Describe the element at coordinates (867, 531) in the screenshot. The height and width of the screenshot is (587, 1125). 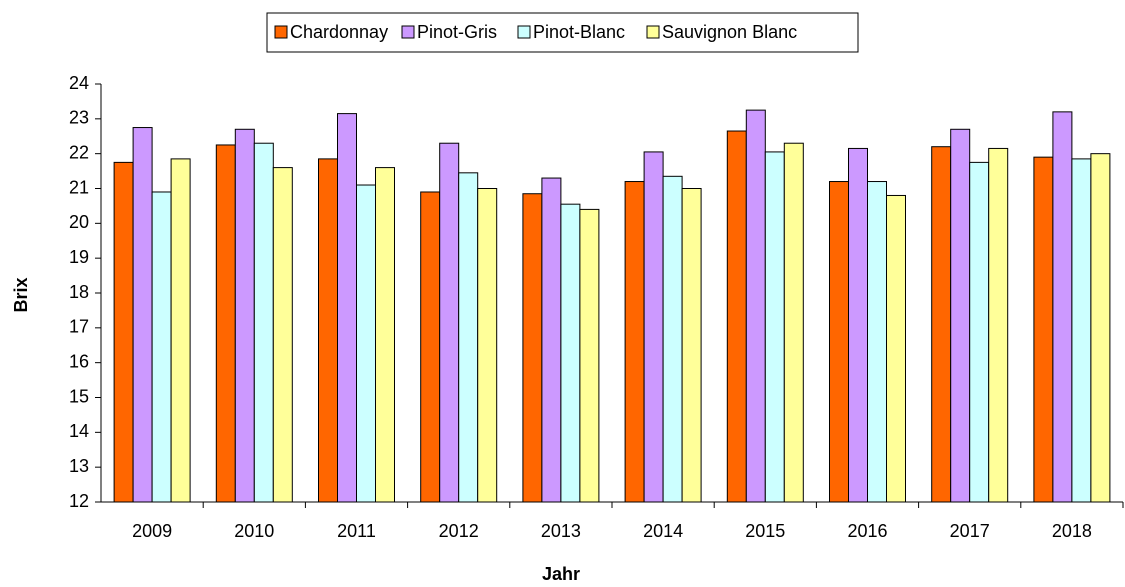
I see `x-tick-label: 2016` at that location.